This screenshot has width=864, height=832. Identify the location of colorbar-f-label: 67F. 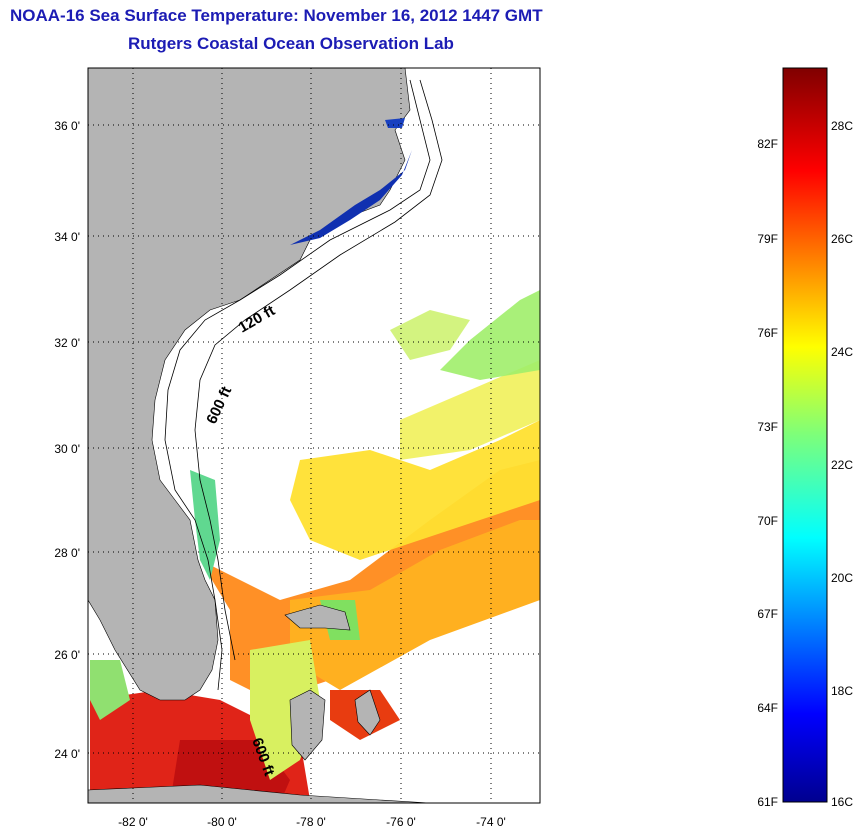
(767, 614).